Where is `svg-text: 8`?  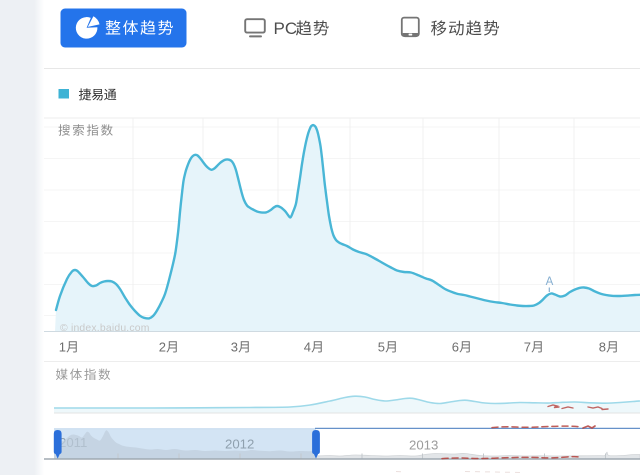
svg-text: 8 is located at coordinates (602, 347).